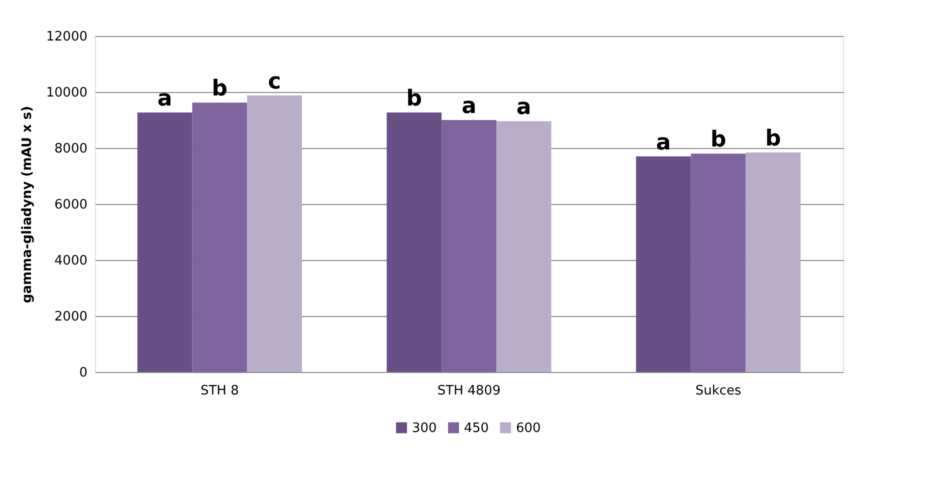 The image size is (935, 499). I want to click on data-label: c, so click(275, 81).